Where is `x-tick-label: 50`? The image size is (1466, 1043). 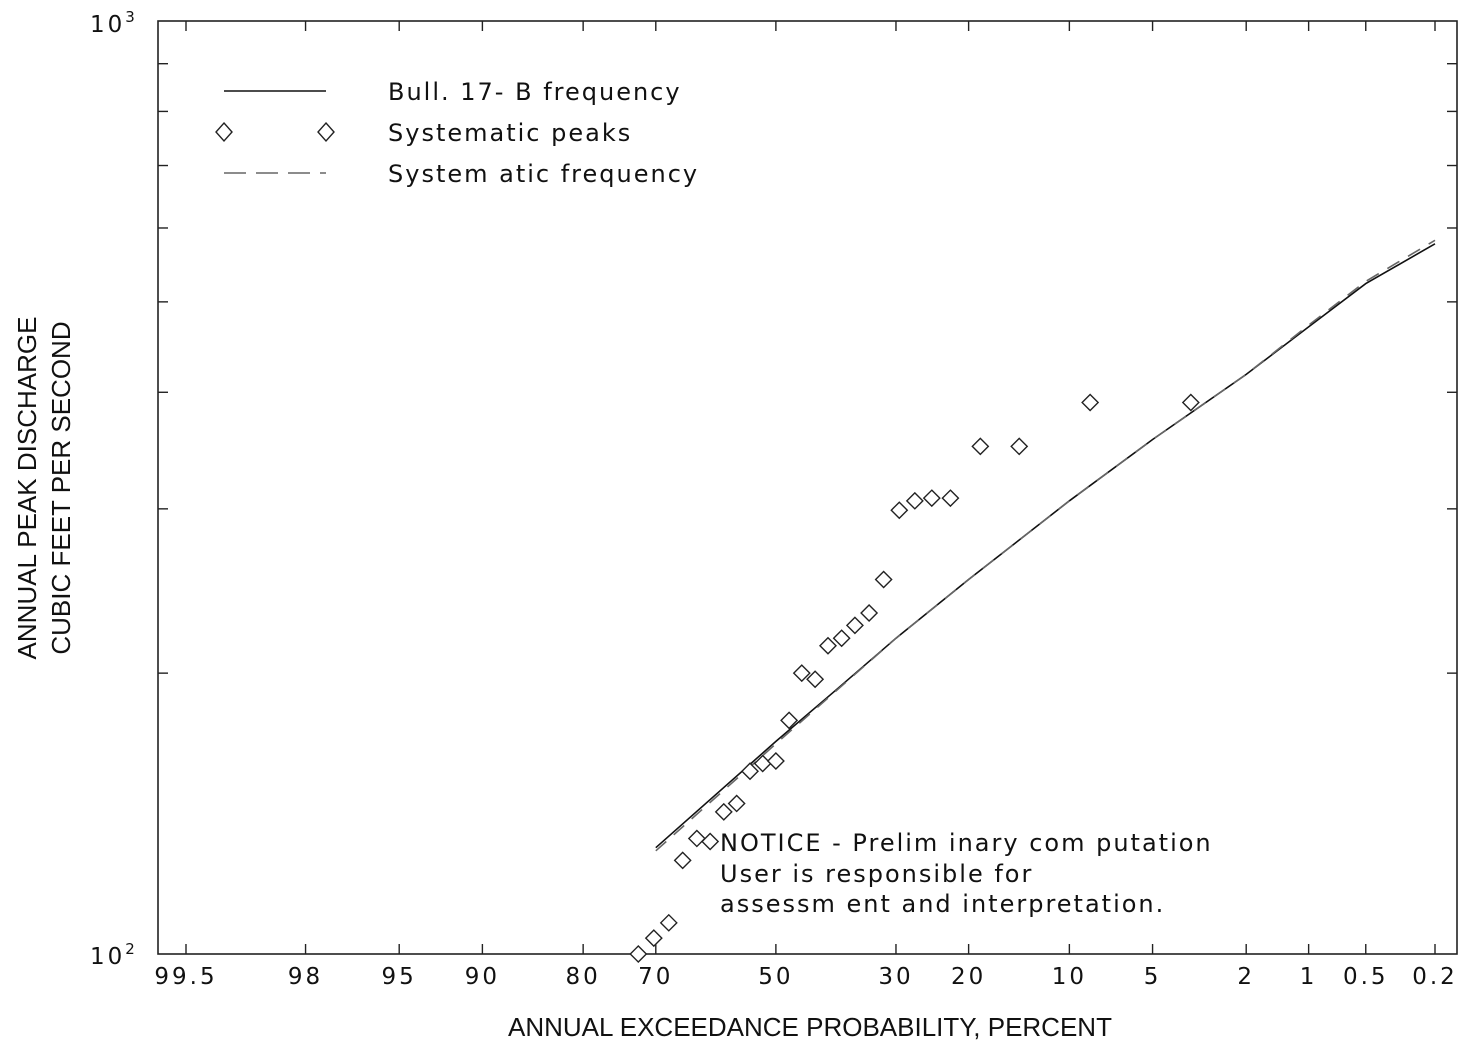
x-tick-label: 50 is located at coordinates (775, 977).